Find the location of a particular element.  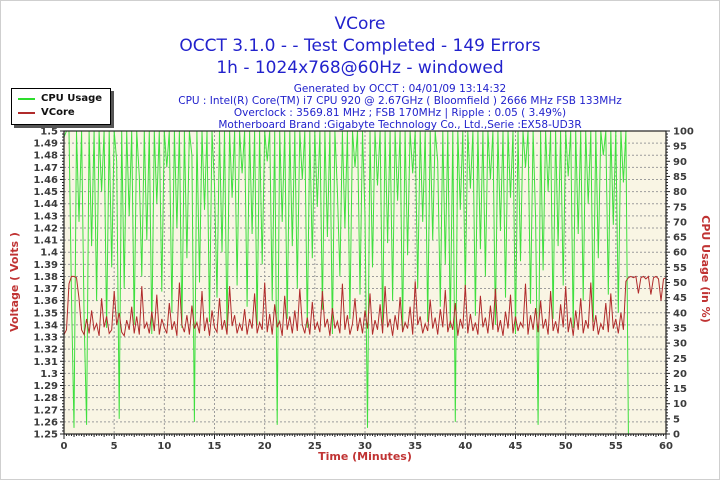

svg-text: 1.5 is located at coordinates (49, 132).